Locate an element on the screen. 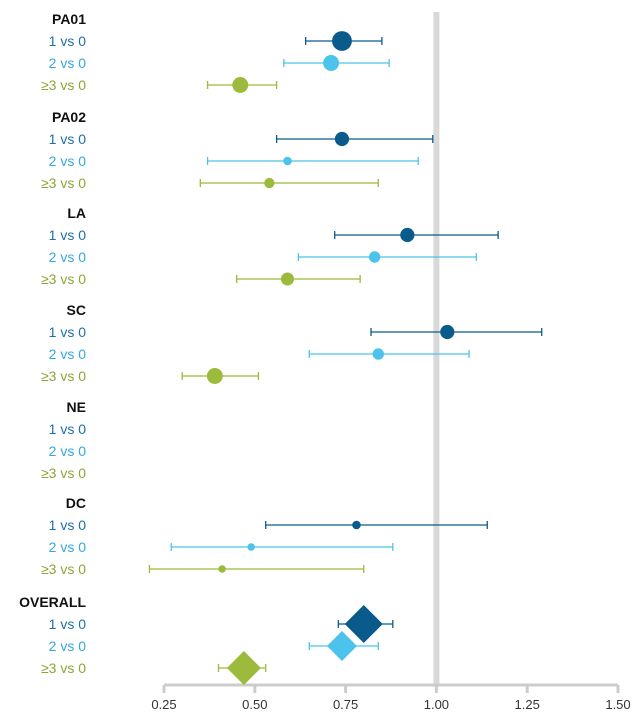 Image resolution: width=632 pixels, height=717 pixels. x-tick-label: 1.25 is located at coordinates (527, 704).